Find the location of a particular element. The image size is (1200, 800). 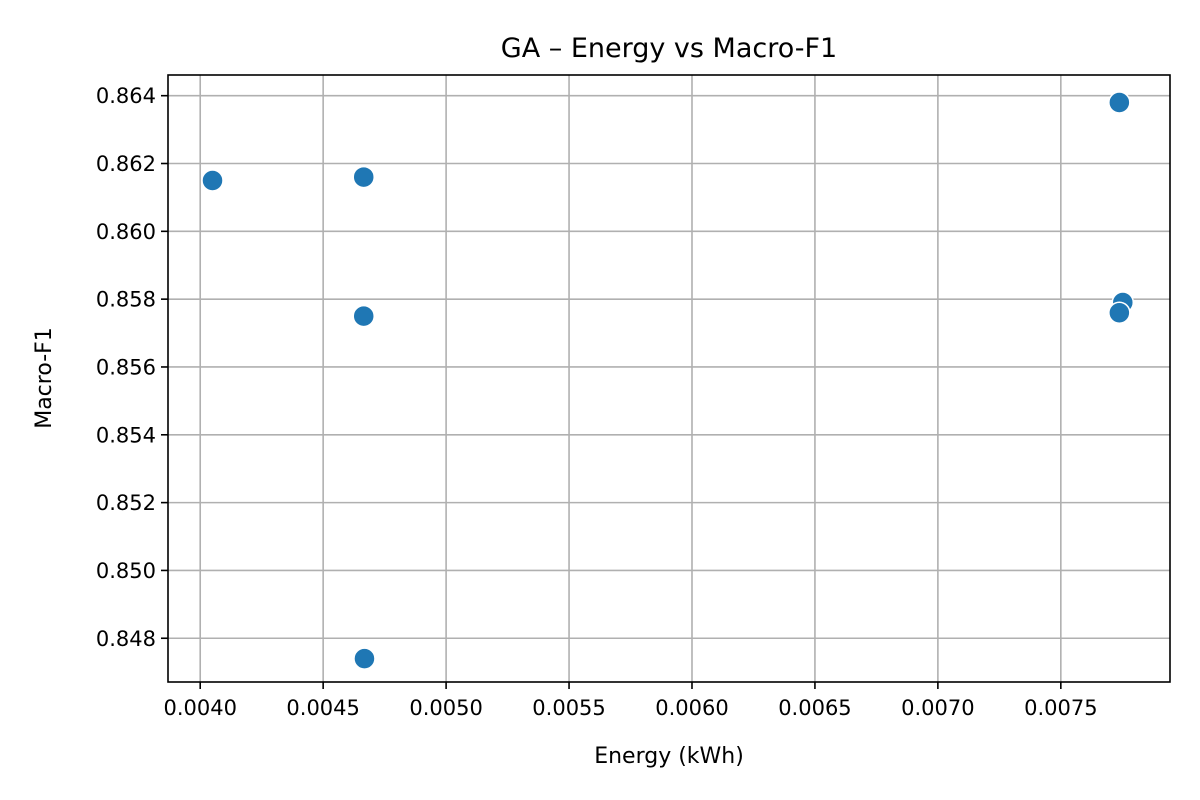

x-tick-label: 0.0040 is located at coordinates (199, 708).